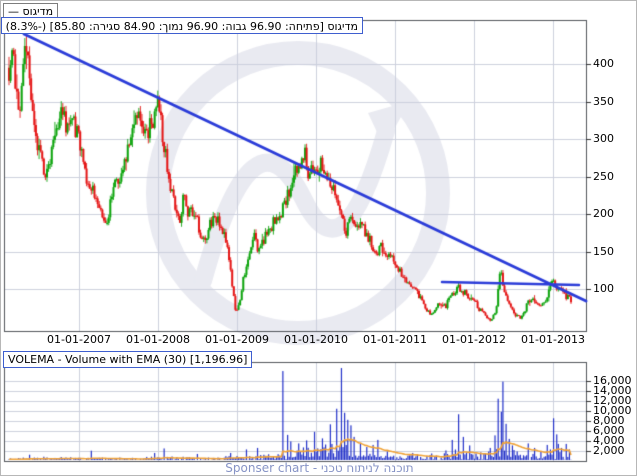 The image size is (637, 476). Describe the element at coordinates (13, 11) in the screenshot. I see `series-line-sample: —` at that location.